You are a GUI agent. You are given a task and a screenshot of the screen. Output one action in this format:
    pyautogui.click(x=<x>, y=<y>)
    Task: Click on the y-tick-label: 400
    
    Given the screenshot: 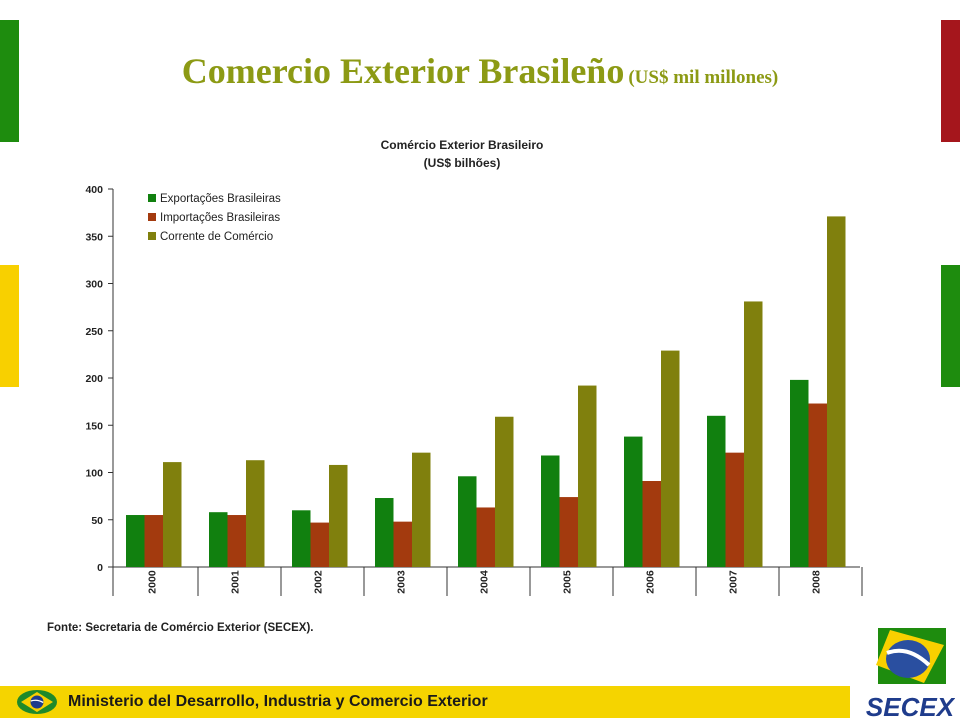 What is the action you would take?
    pyautogui.click(x=94, y=190)
    